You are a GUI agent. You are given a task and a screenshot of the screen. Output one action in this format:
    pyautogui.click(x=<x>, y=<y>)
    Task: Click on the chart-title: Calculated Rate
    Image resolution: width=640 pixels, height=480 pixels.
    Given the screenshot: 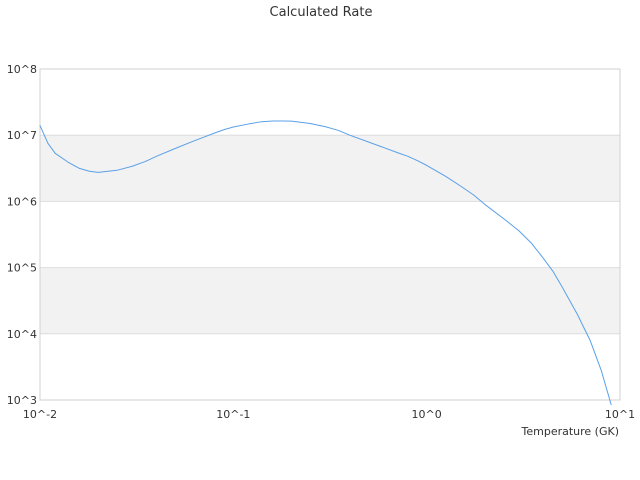 What is the action you would take?
    pyautogui.click(x=321, y=12)
    